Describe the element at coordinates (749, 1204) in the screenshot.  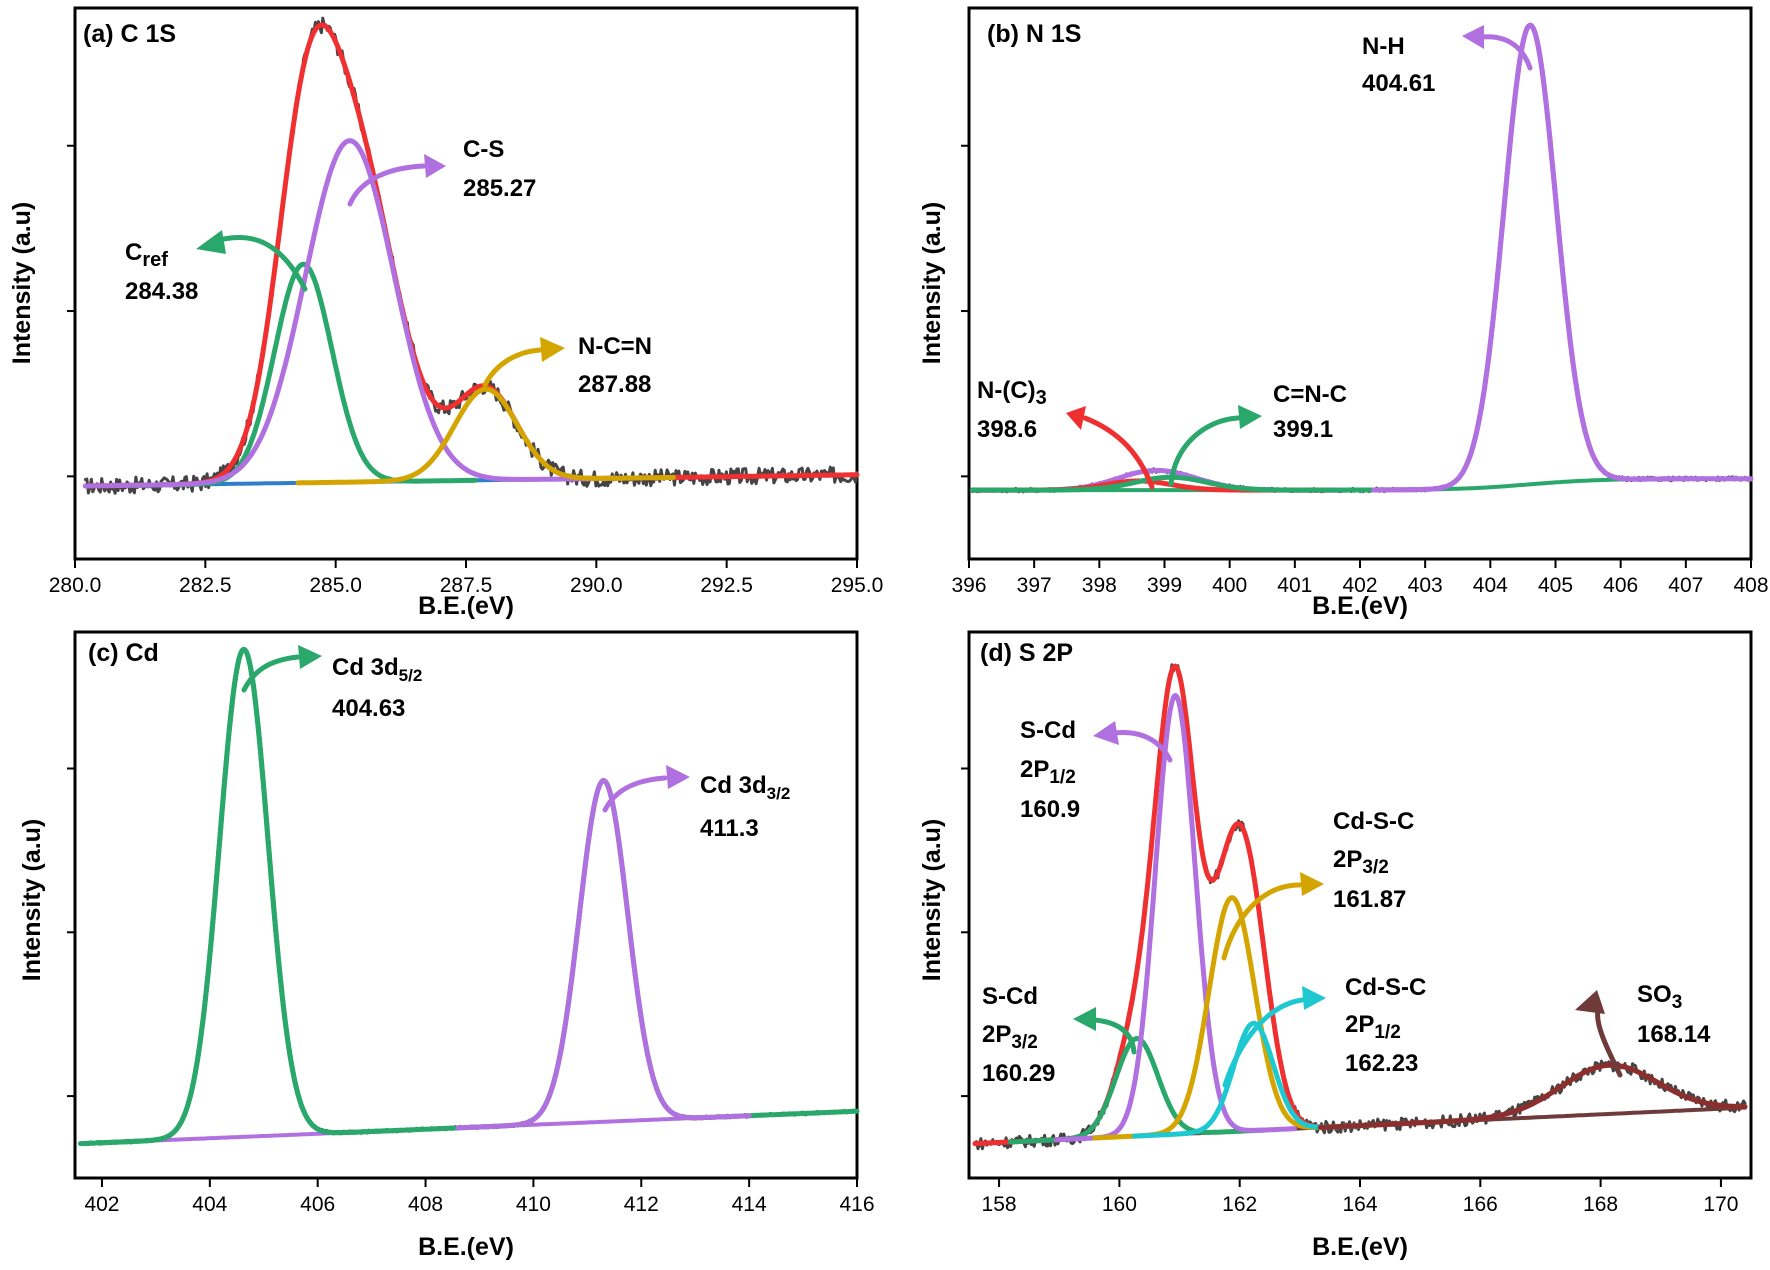
I see `x-tick-label: 414` at that location.